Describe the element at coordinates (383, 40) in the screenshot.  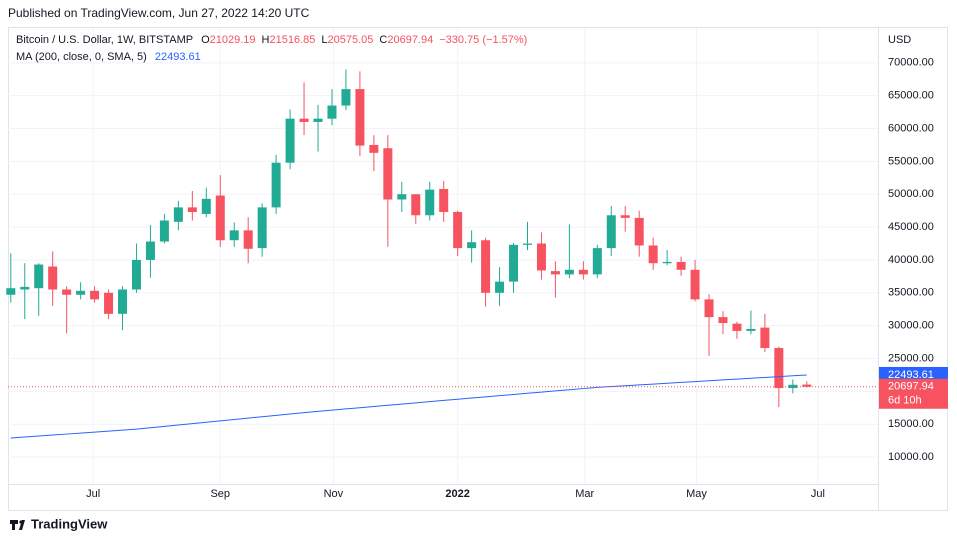
I see `ohlc-letter: C` at that location.